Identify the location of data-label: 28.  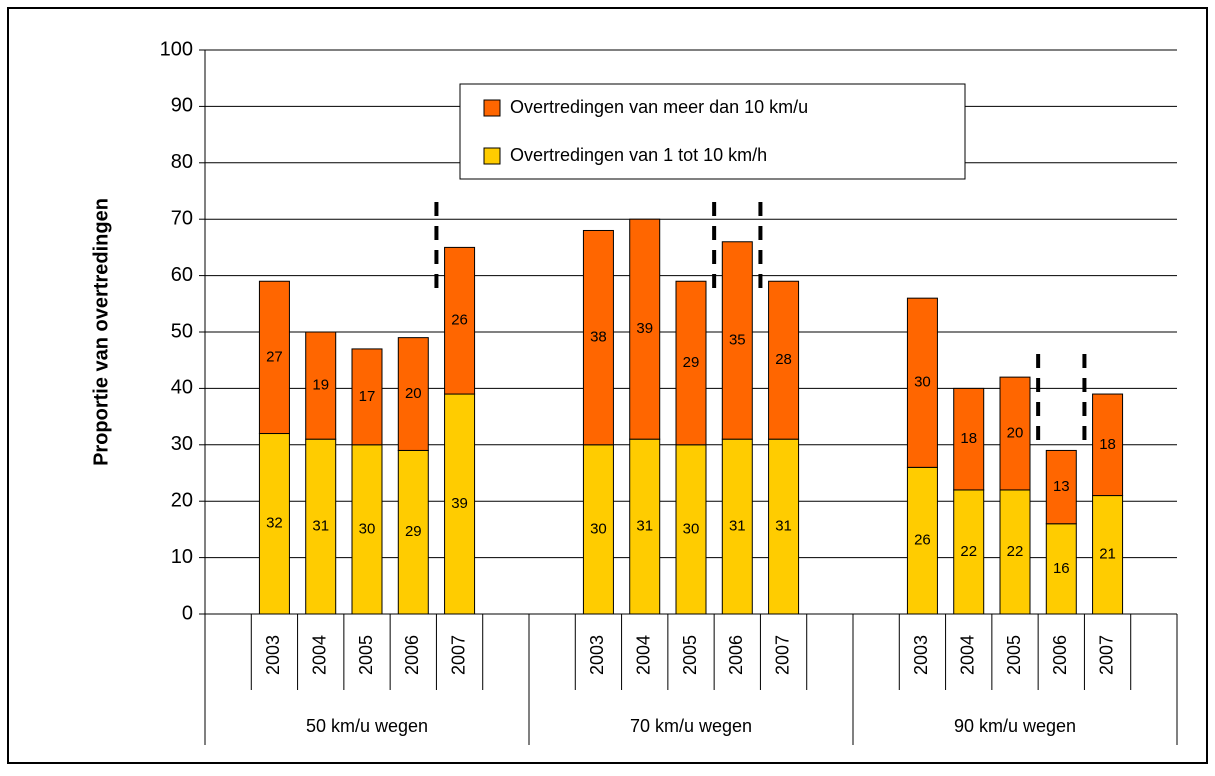
(783, 359).